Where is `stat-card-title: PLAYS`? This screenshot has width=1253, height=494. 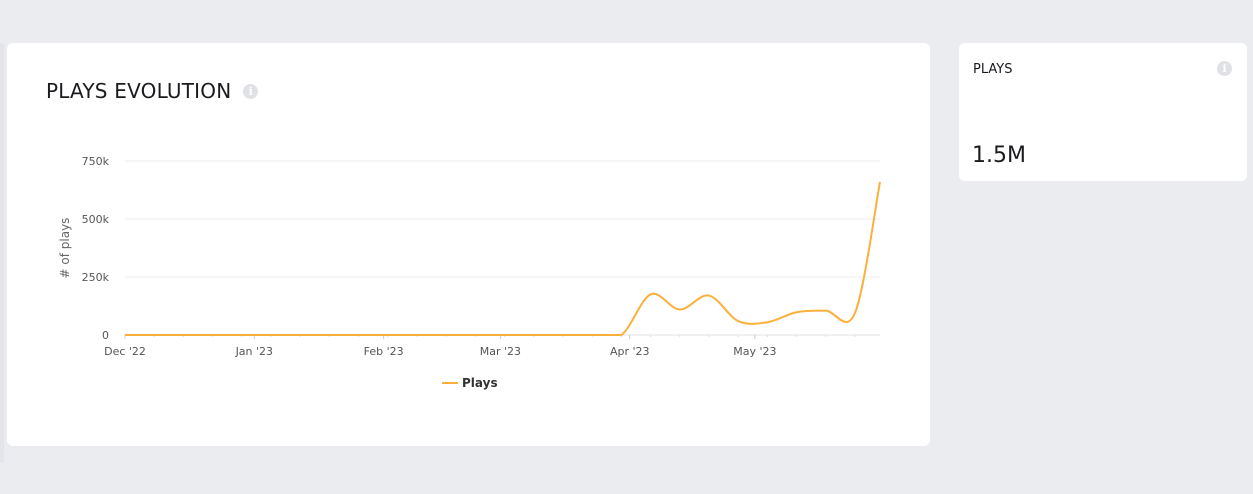 stat-card-title: PLAYS is located at coordinates (993, 69).